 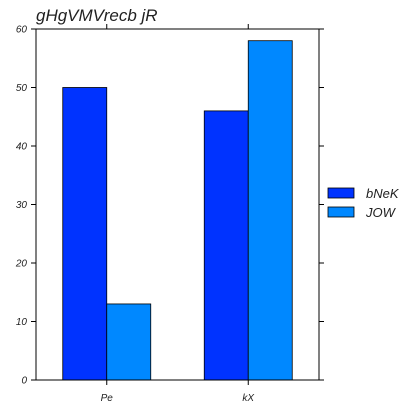 What do you see at coordinates (226, 245) in the screenshot?
I see `bar-bNeK-kX` at bounding box center [226, 245].